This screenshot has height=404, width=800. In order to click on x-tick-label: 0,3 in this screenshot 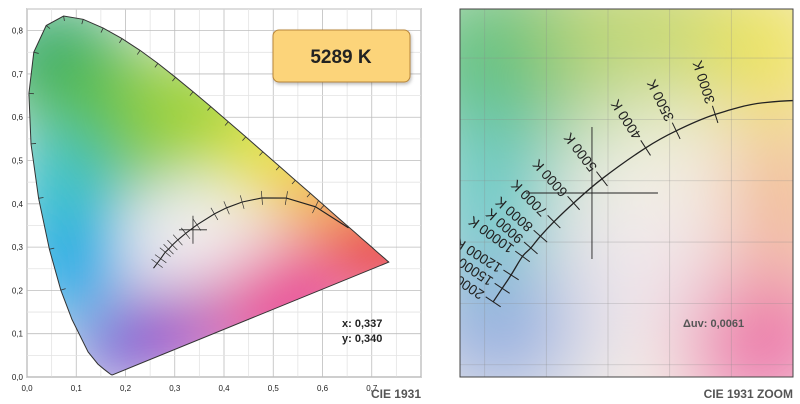, I will do `click(175, 388)`.